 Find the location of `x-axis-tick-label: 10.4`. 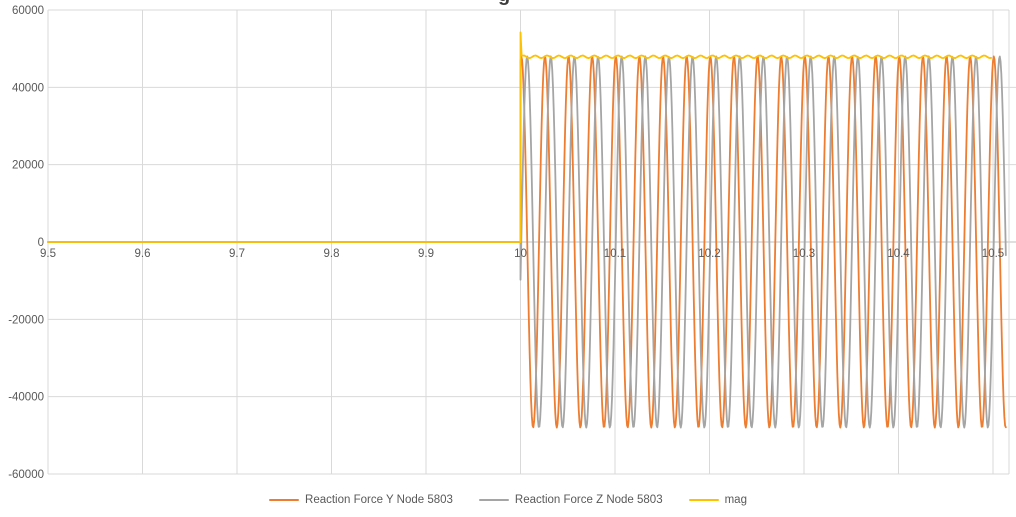

x-axis-tick-label: 10.4 is located at coordinates (898, 254).